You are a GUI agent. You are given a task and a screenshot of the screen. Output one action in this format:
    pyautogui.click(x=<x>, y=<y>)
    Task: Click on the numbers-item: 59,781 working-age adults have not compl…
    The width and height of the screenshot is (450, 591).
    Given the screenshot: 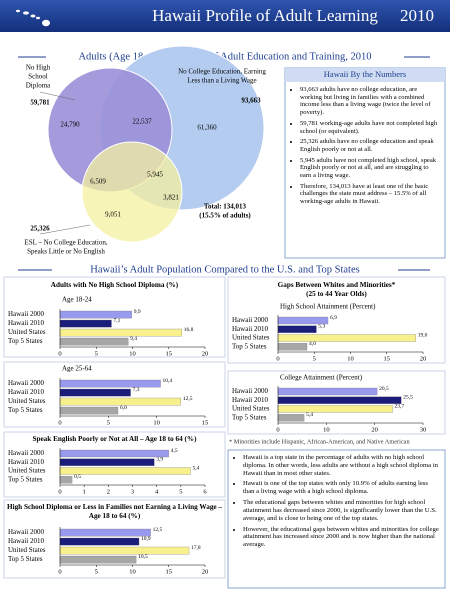 What is the action you would take?
    pyautogui.click(x=370, y=127)
    